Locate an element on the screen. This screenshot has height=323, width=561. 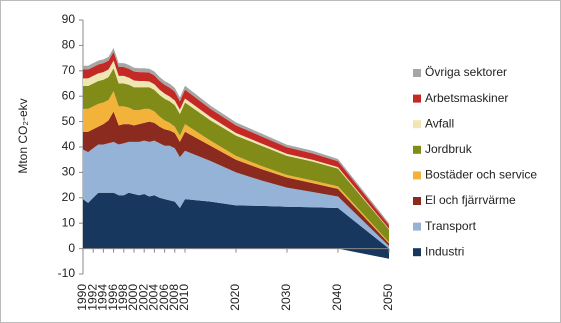
legend-label: Industri is located at coordinates (444, 251).